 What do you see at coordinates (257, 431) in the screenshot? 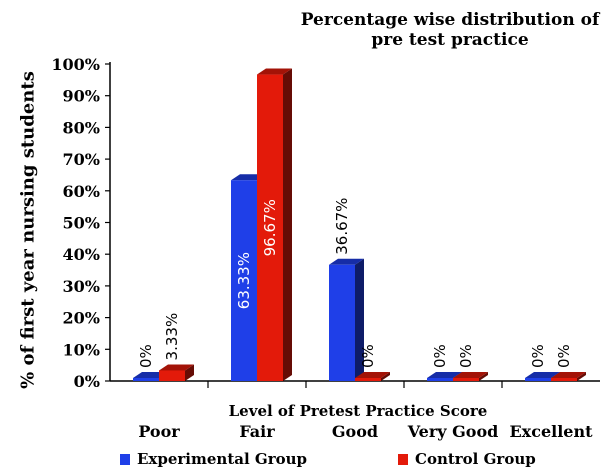
I see `x-tick-label: Fair` at bounding box center [257, 431].